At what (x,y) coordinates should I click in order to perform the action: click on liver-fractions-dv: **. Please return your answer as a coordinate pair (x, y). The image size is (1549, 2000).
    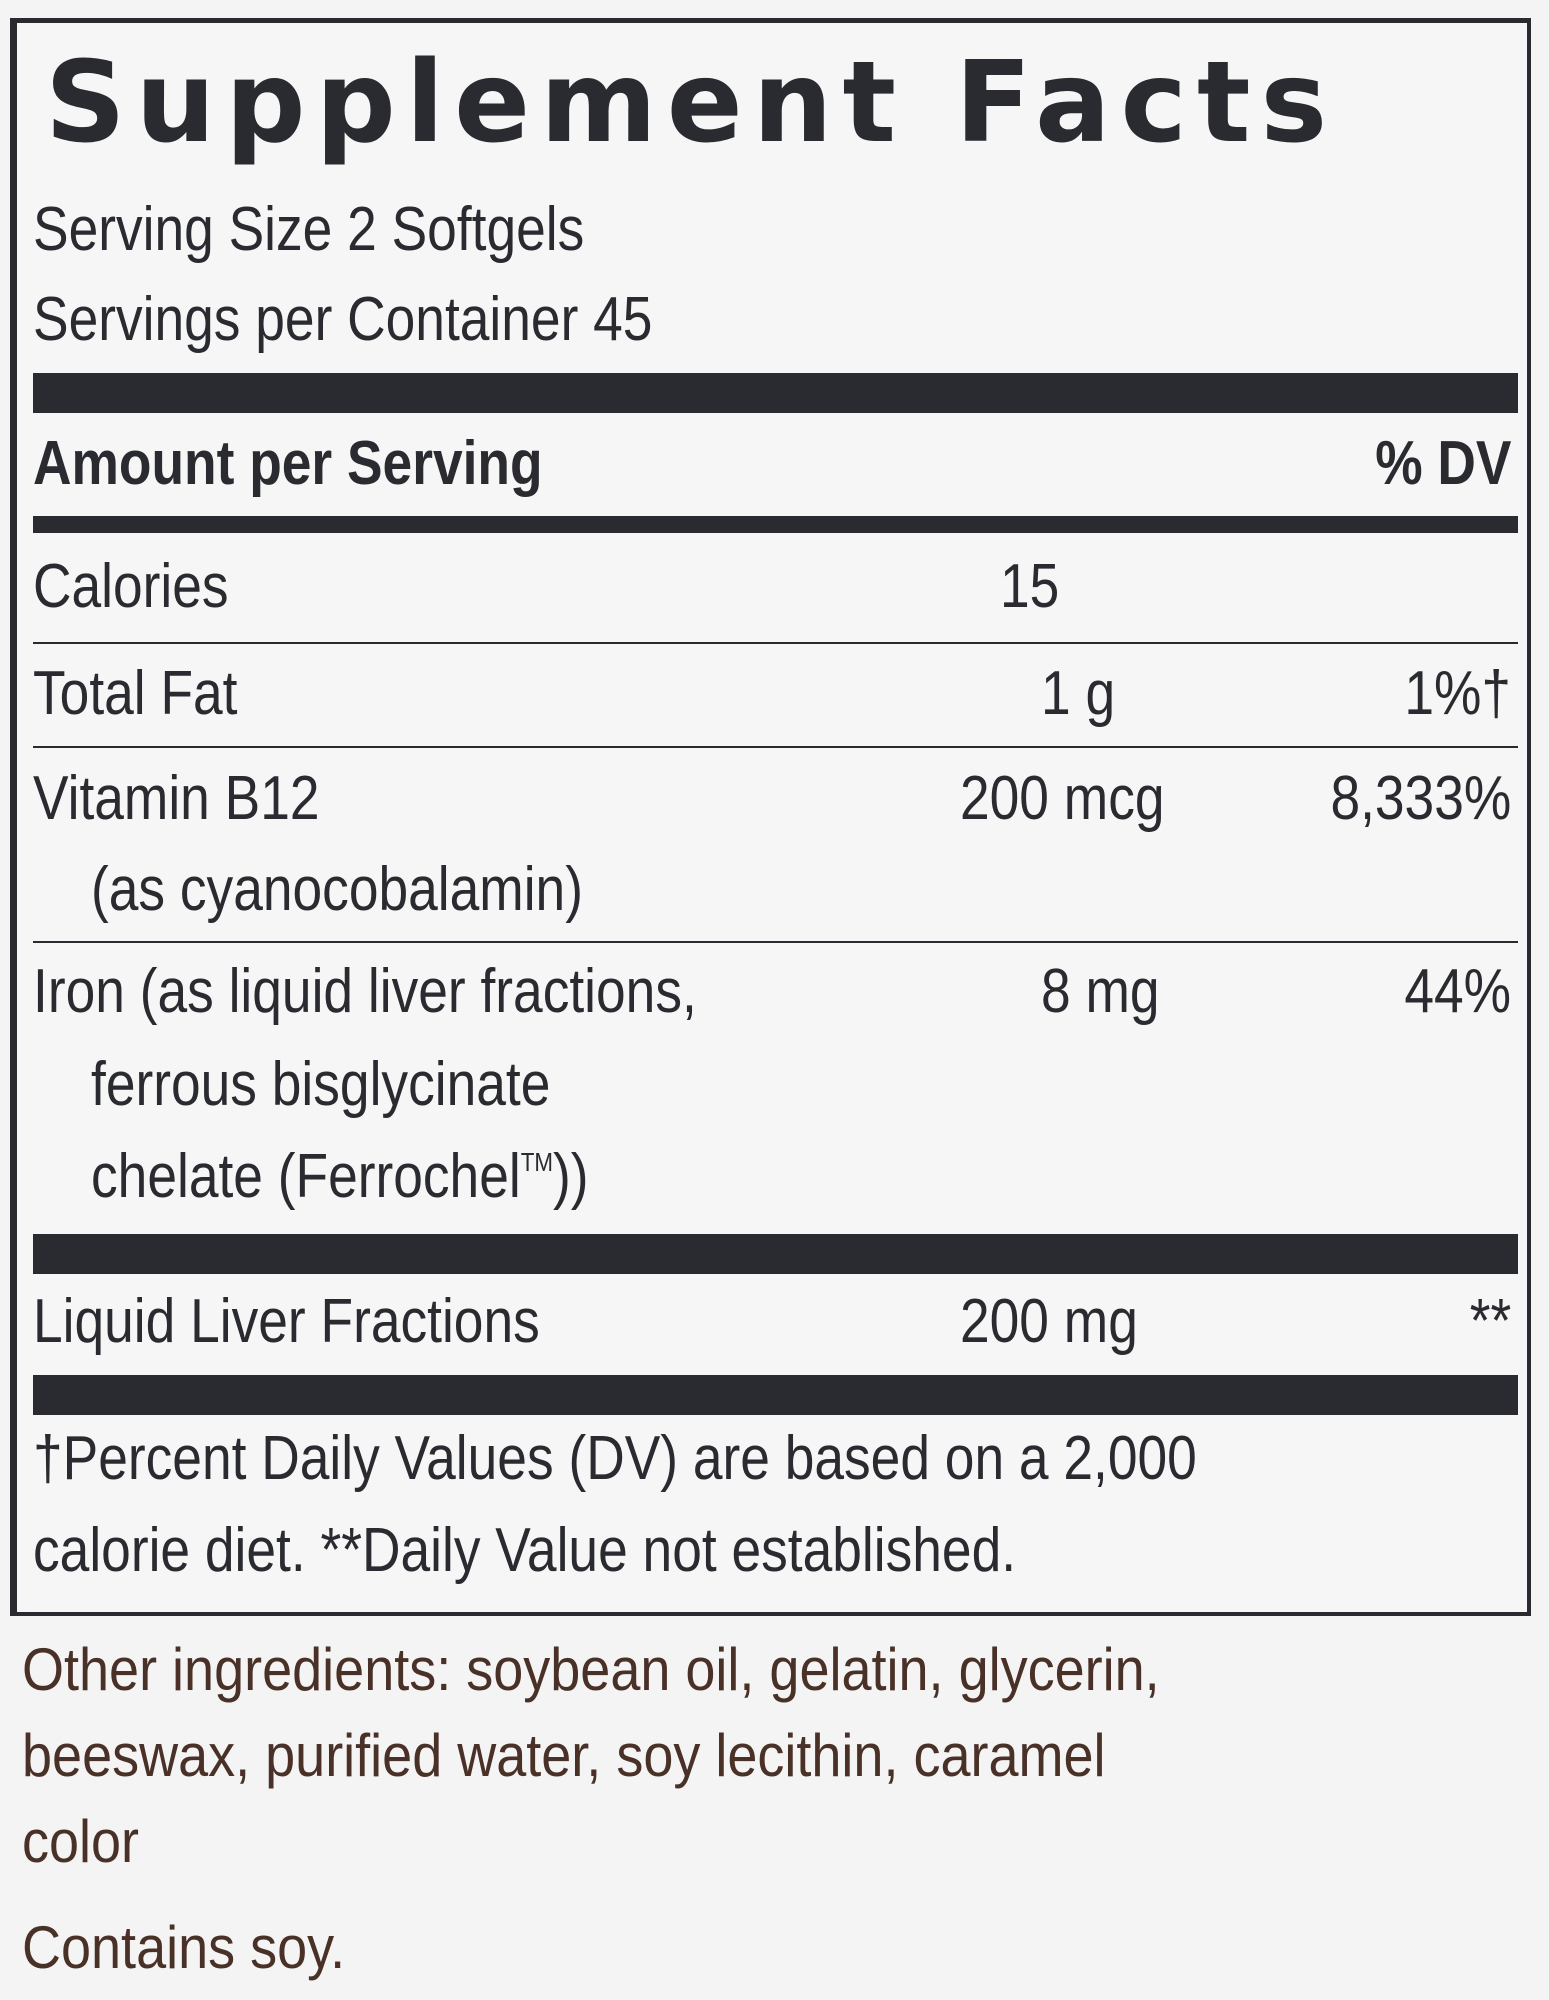
    Looking at the image, I should click on (1490, 1321).